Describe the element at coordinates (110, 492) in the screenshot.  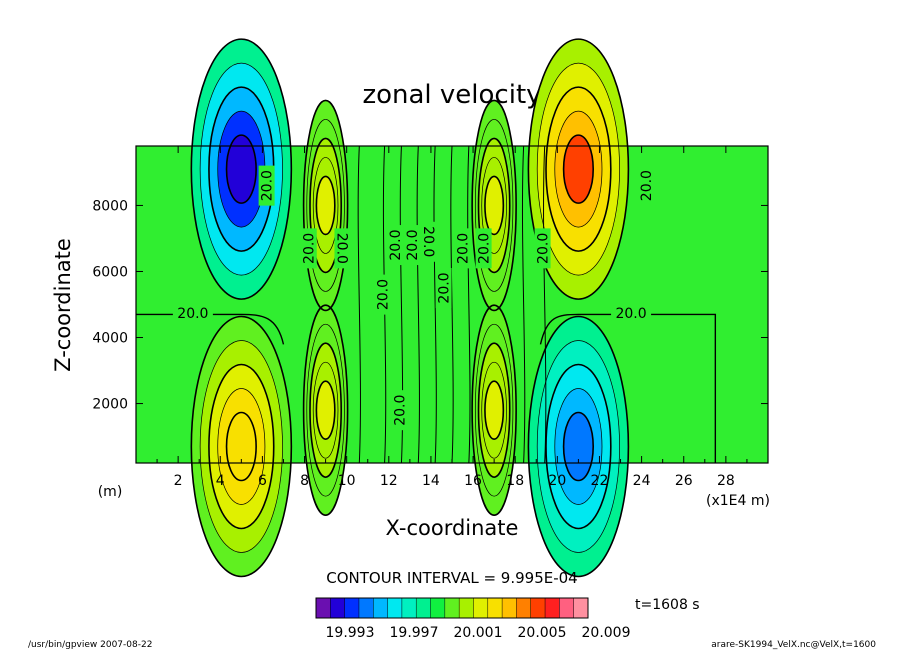
I see `x-unit-label: (m)` at that location.